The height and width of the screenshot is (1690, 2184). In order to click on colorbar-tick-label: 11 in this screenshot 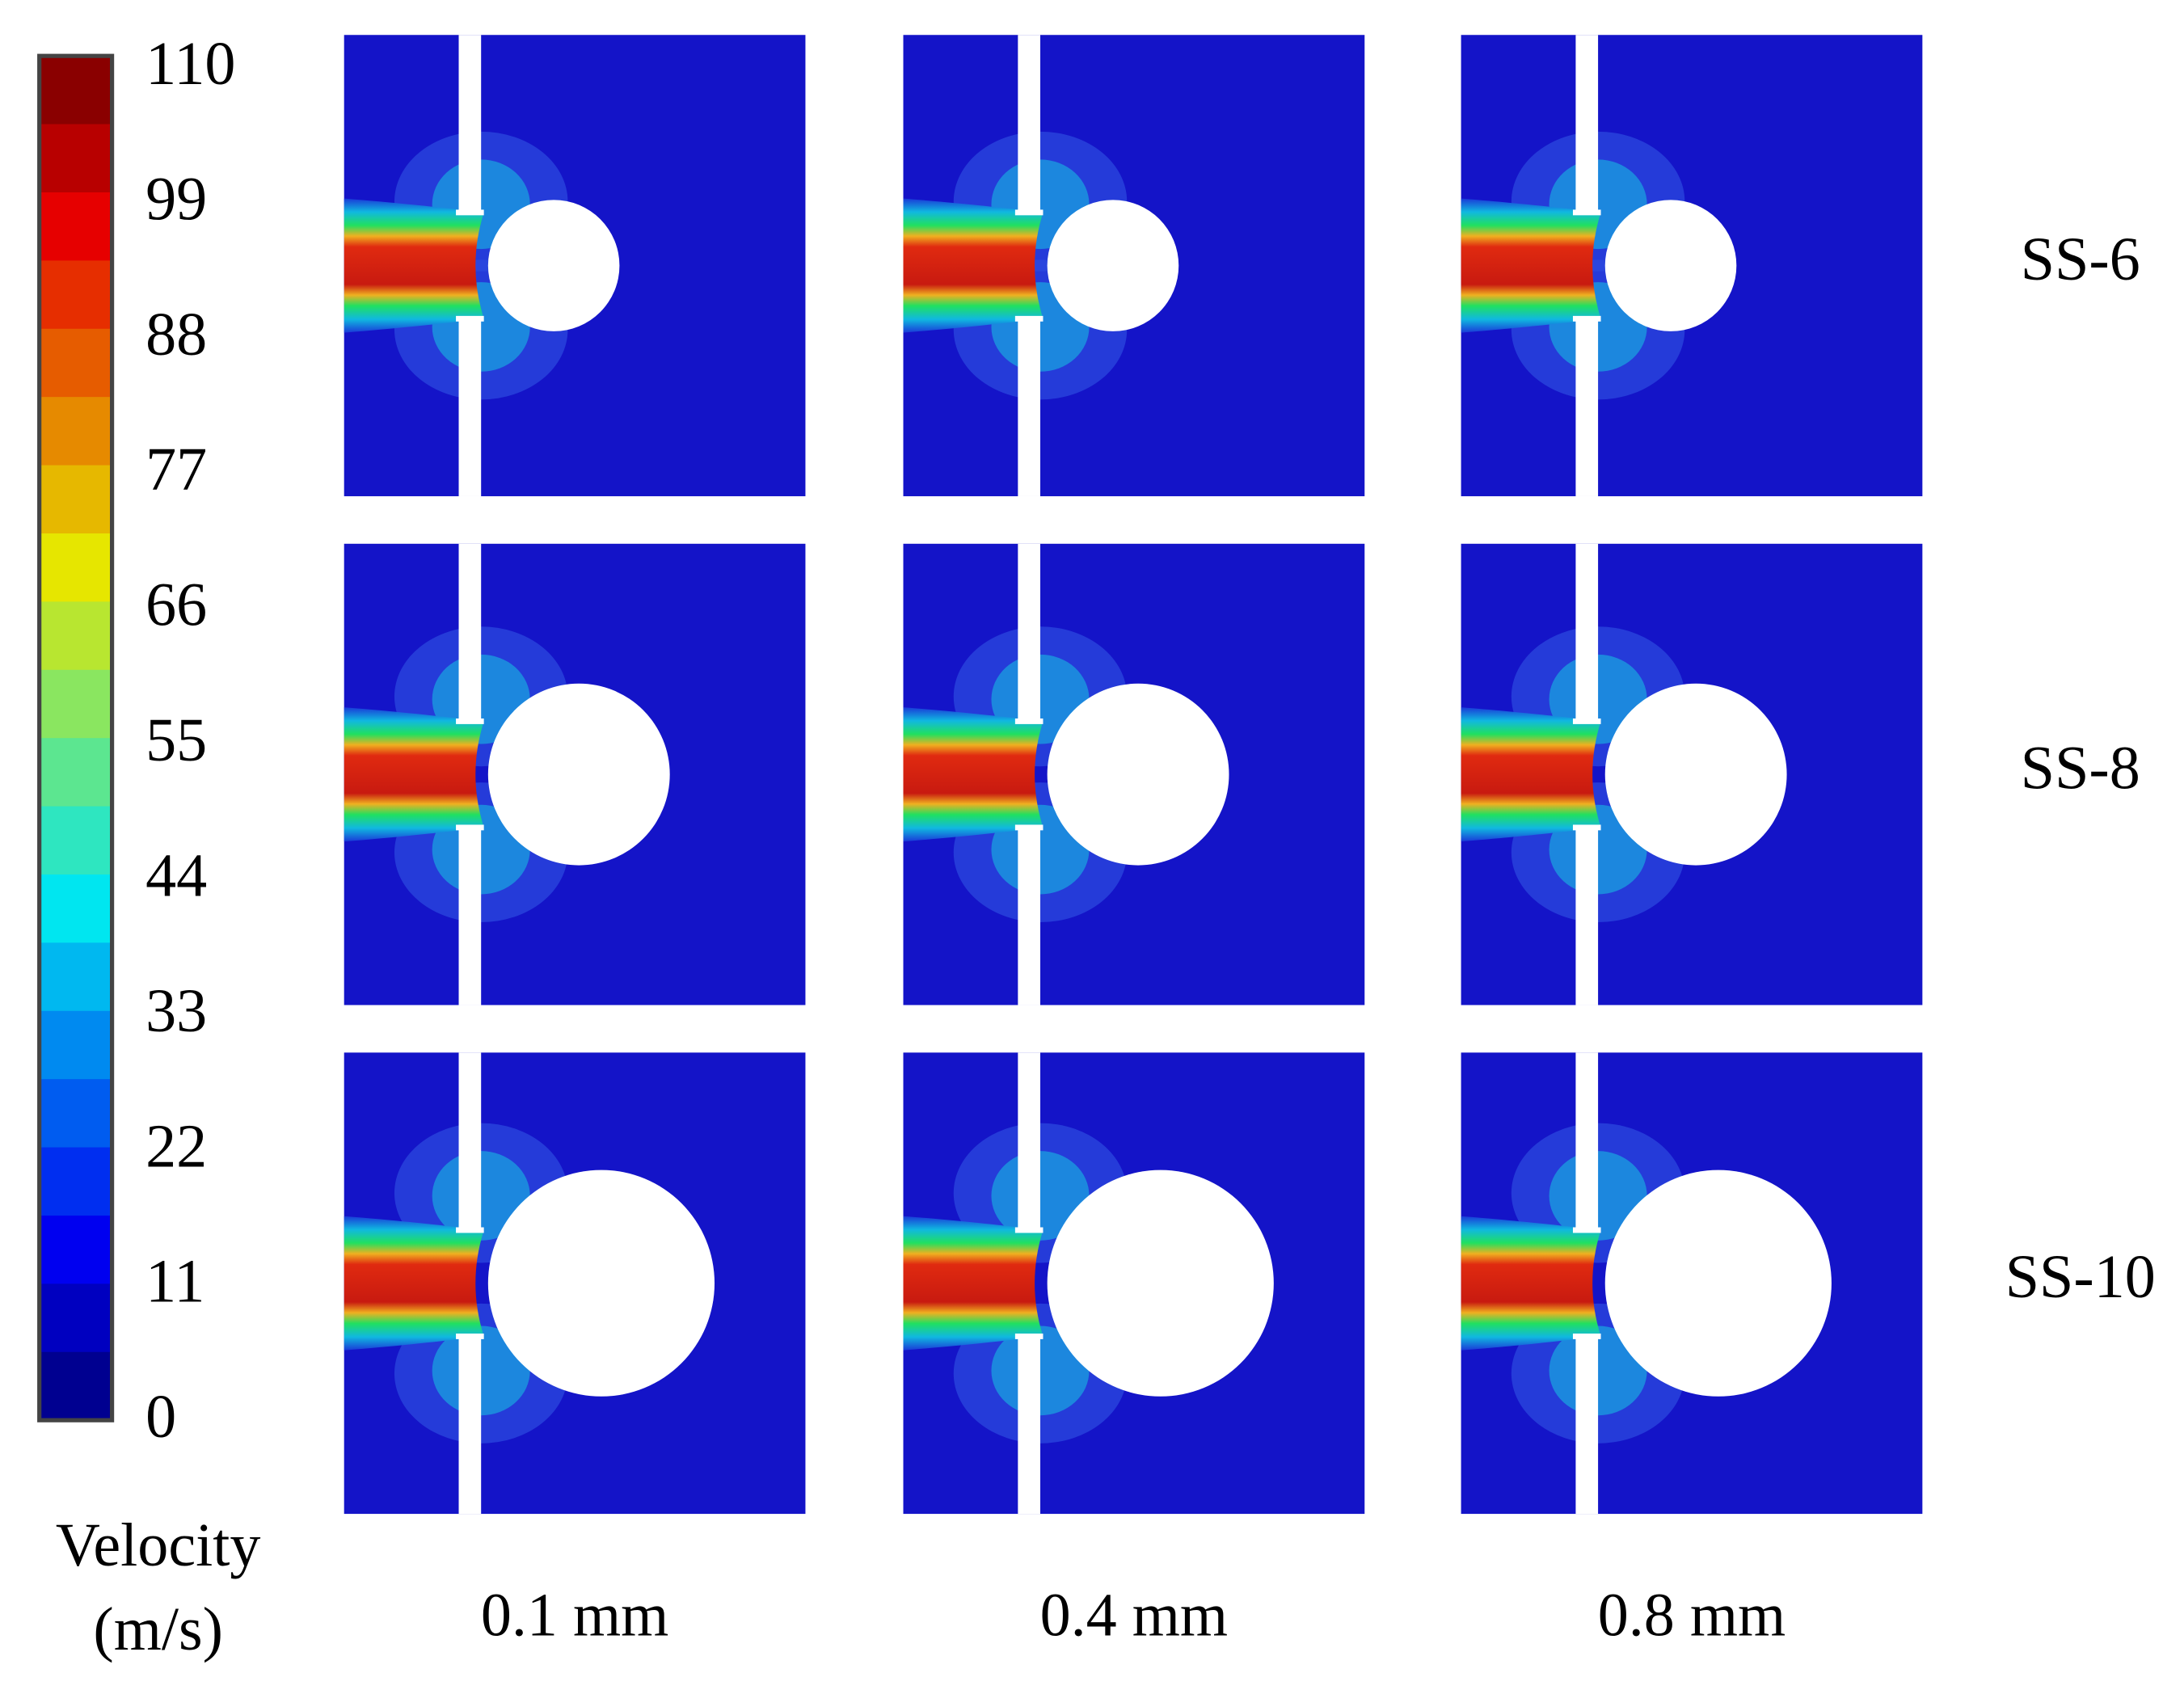, I will do `click(174, 1282)`.